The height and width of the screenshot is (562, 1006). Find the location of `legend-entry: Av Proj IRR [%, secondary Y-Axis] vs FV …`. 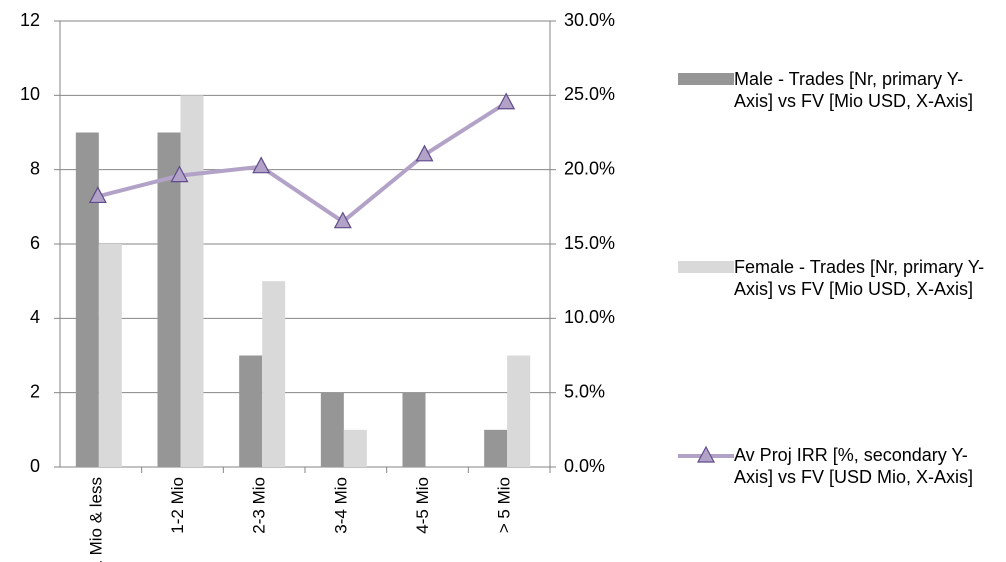

legend-entry: Av Proj IRR [%, secondary Y-Axis] vs FV … is located at coordinates (840, 466).